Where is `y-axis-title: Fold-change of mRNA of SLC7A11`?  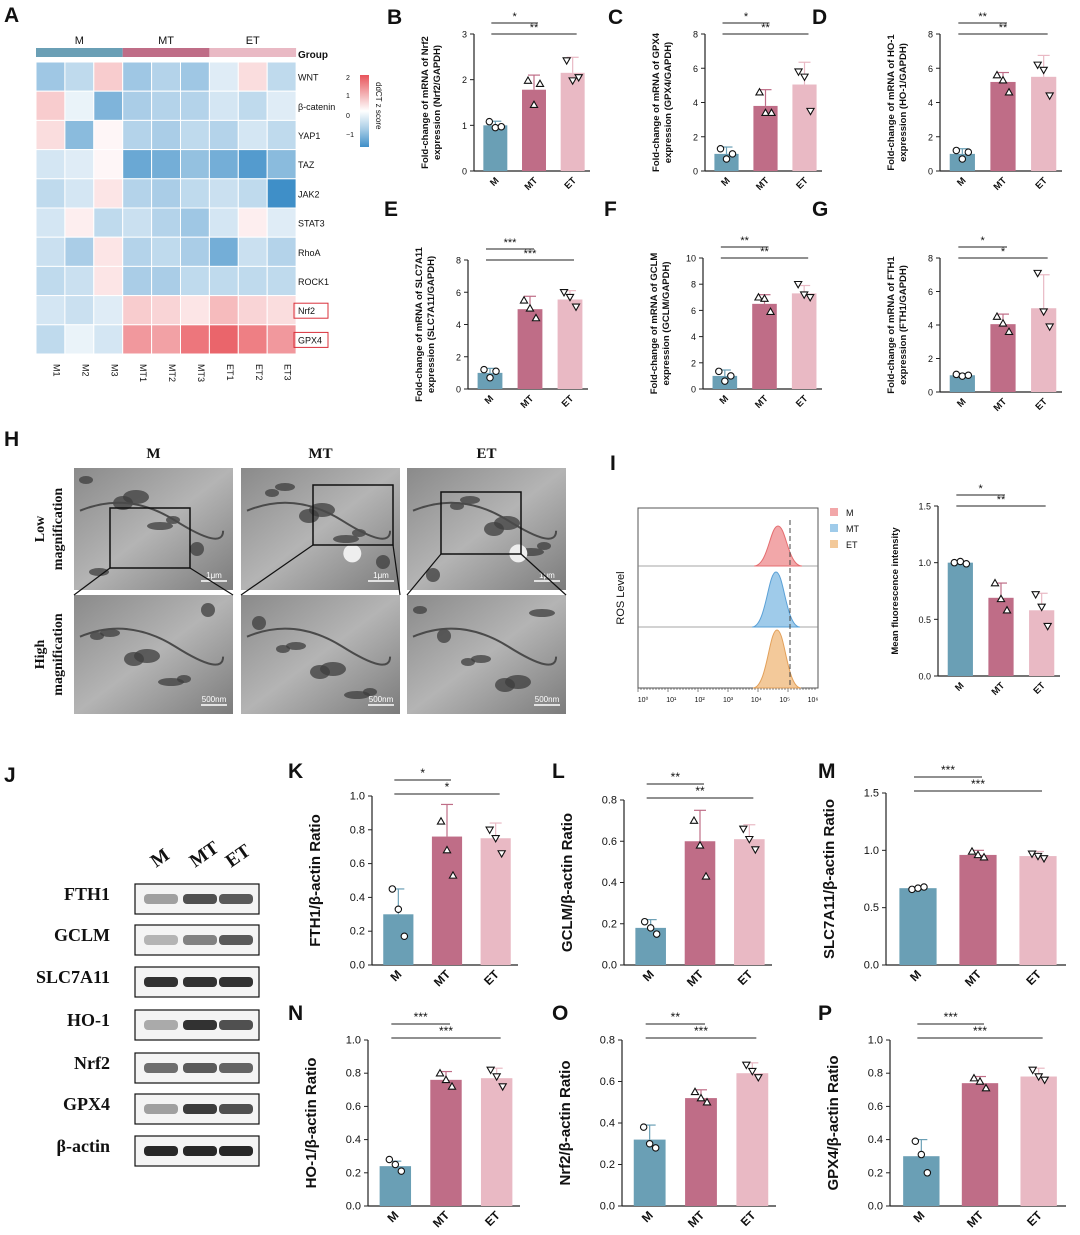
y-axis-title: Fold-change of mRNA of SLC7A11 is located at coordinates (419, 324).